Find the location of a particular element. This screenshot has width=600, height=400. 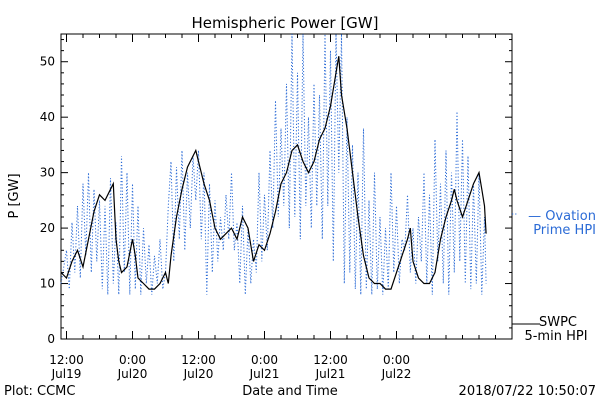

y-tick-label: 30 is located at coordinates (47, 173).